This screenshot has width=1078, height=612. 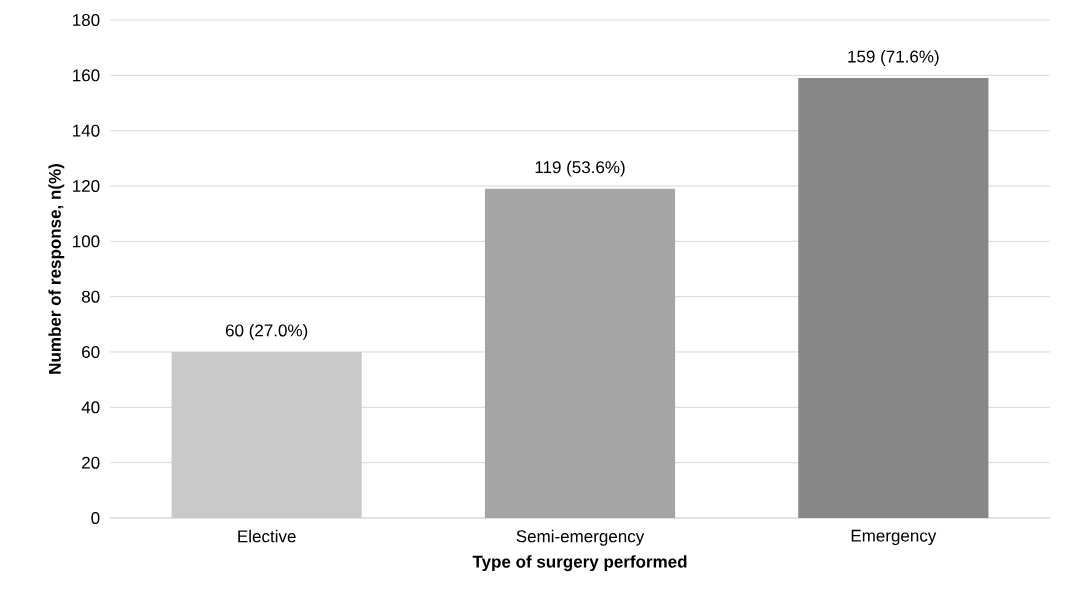 I want to click on y-tick-label: 60, so click(x=91, y=352).